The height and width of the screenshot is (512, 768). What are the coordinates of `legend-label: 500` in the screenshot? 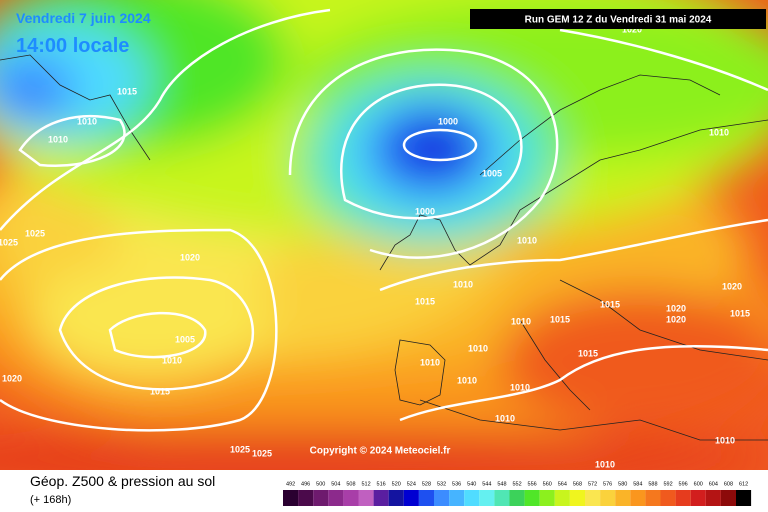 It's located at (320, 484).